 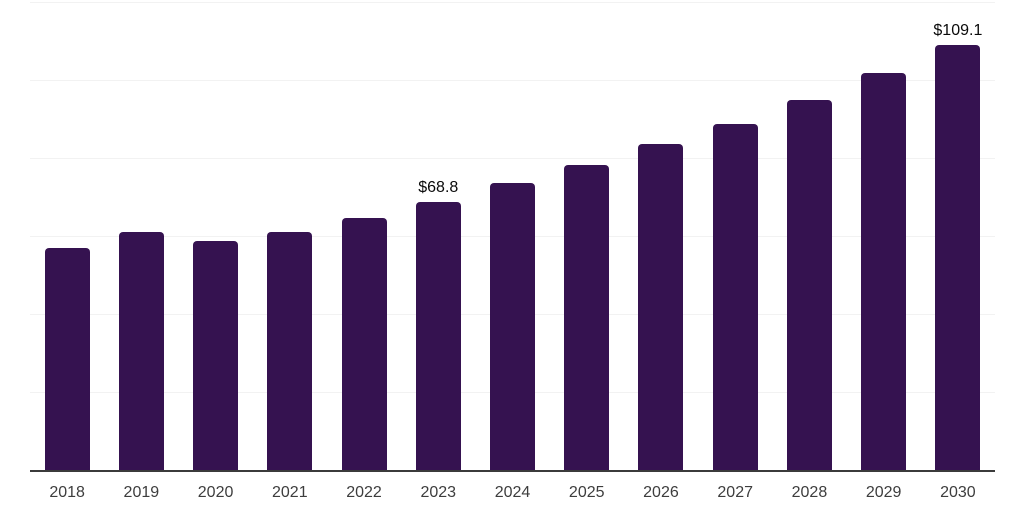 I want to click on bar-2020, so click(x=216, y=355).